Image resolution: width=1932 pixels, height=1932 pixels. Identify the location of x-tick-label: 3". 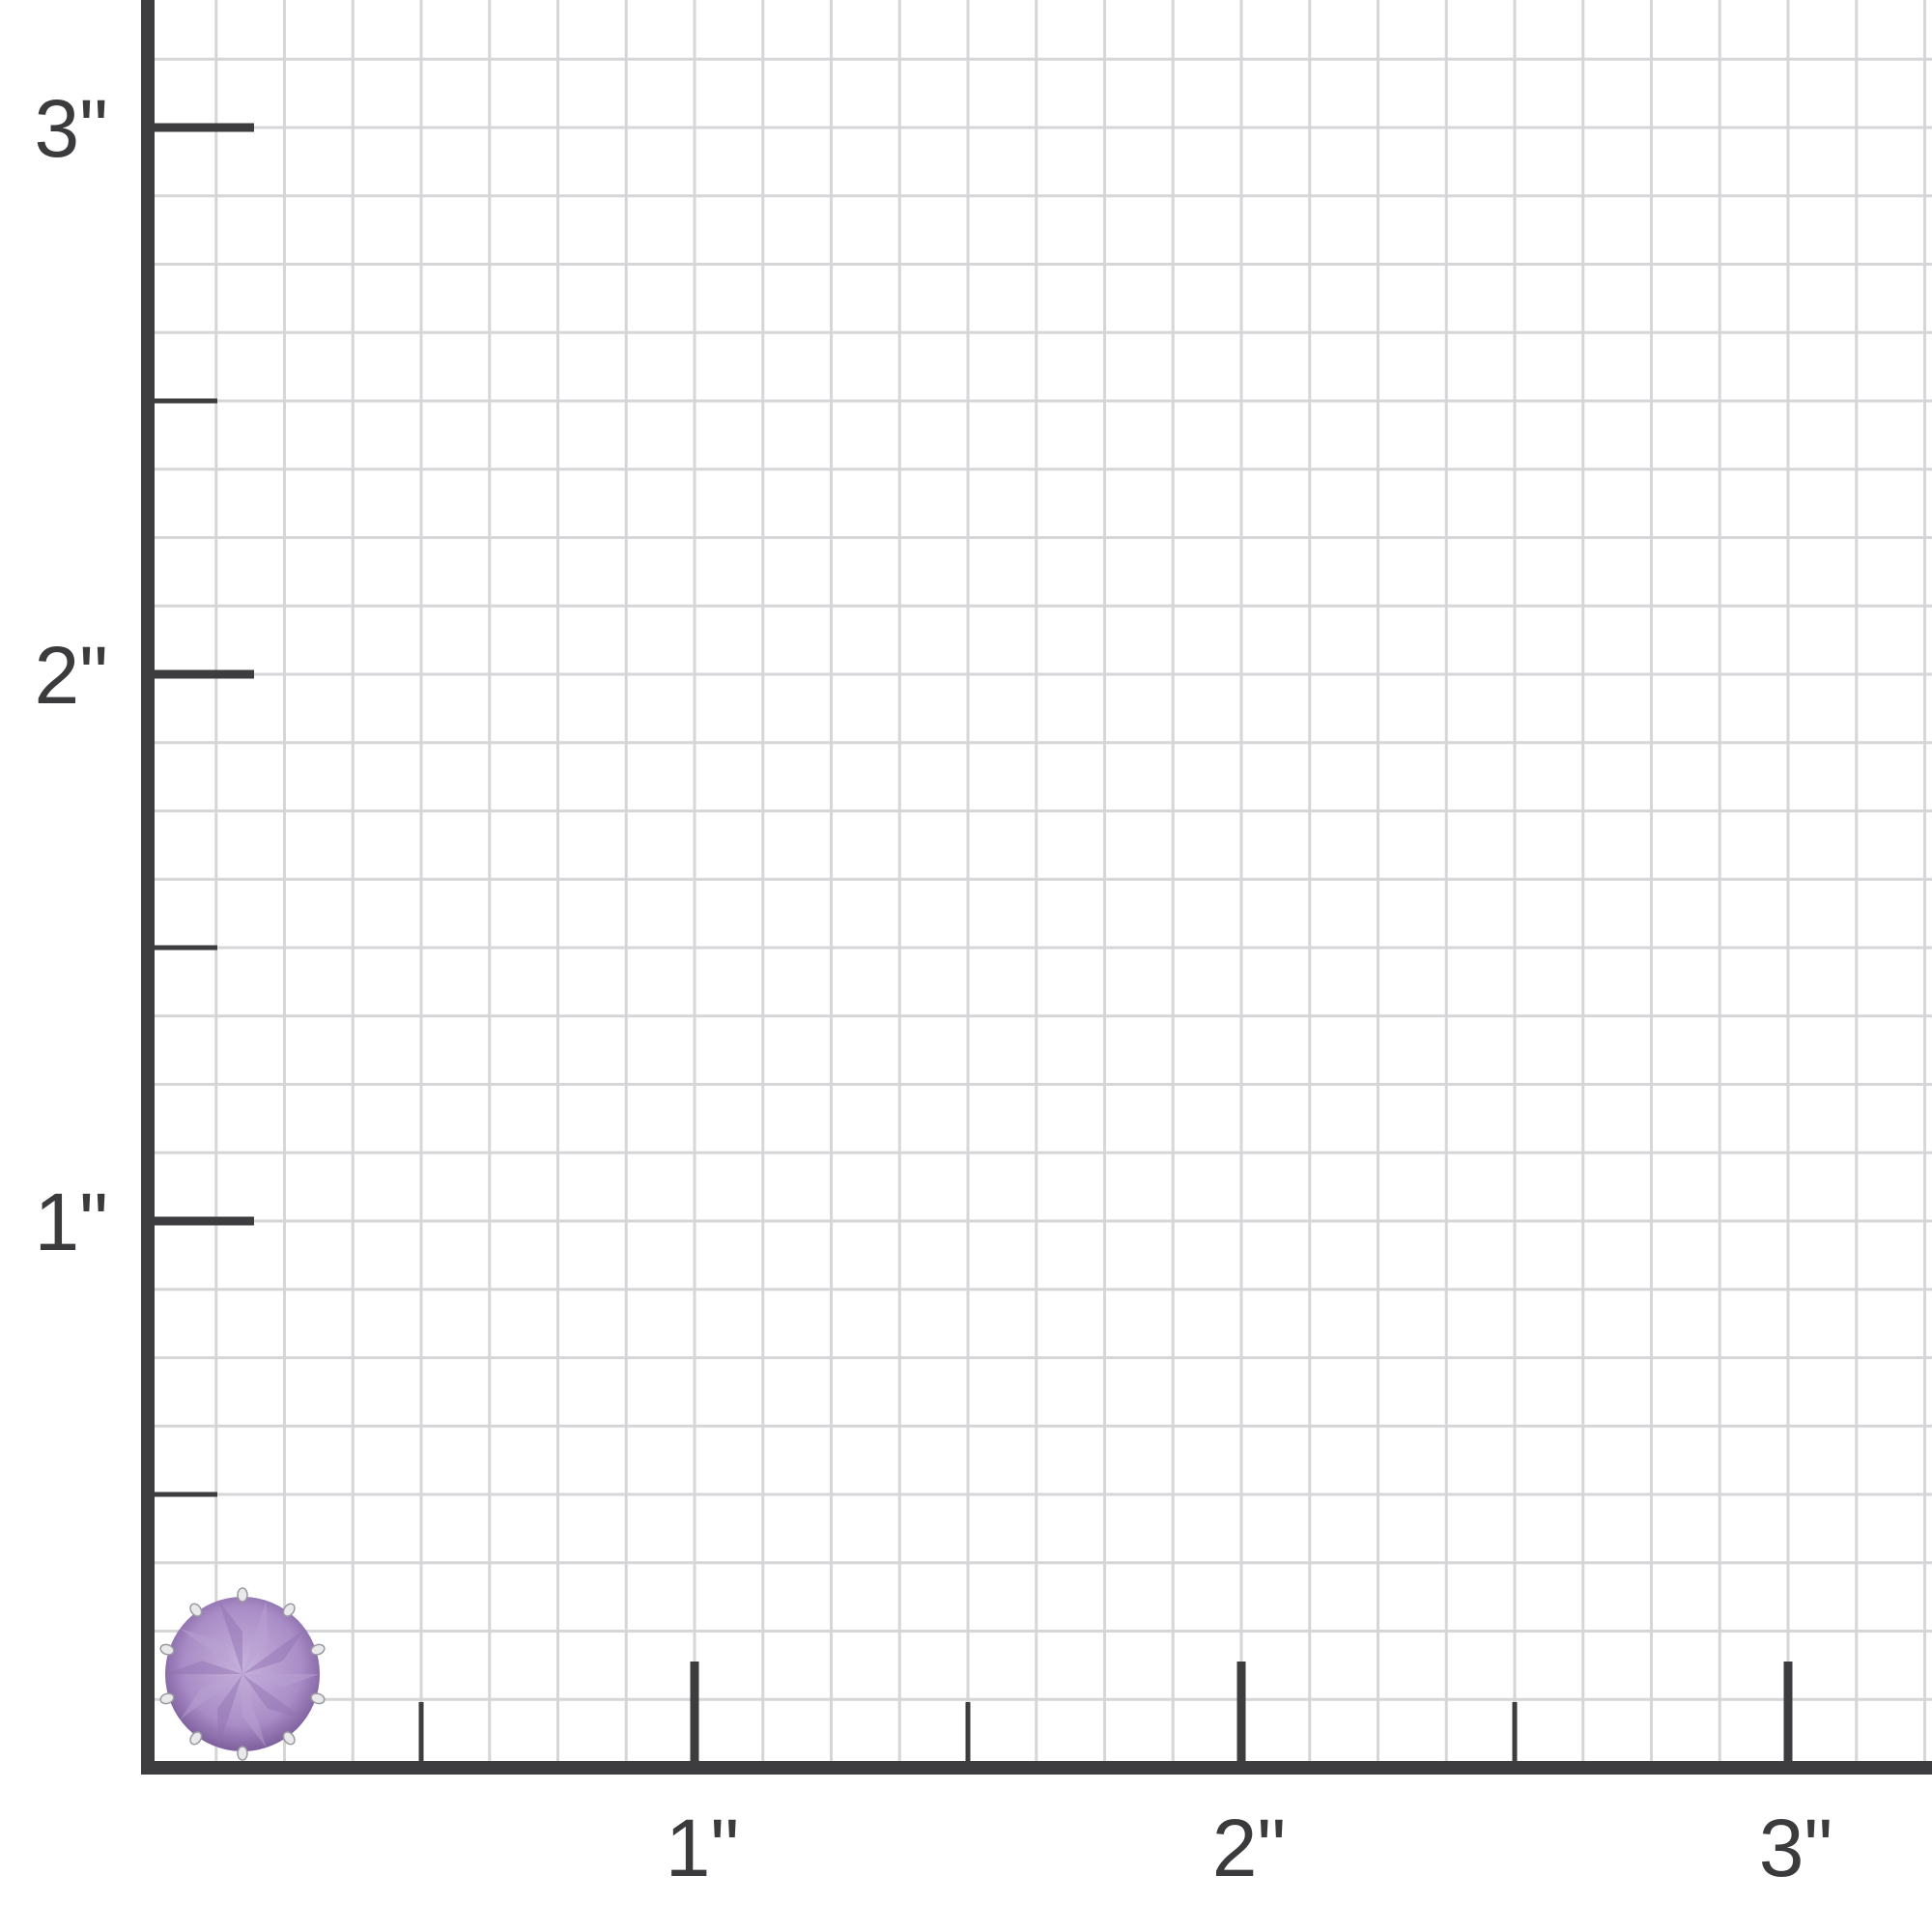
(1796, 1848).